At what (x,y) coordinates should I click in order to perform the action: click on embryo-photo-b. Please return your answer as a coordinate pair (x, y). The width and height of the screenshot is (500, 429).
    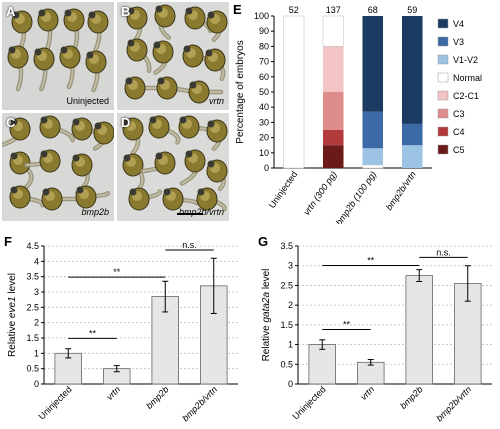
    Looking at the image, I should click on (176, 54).